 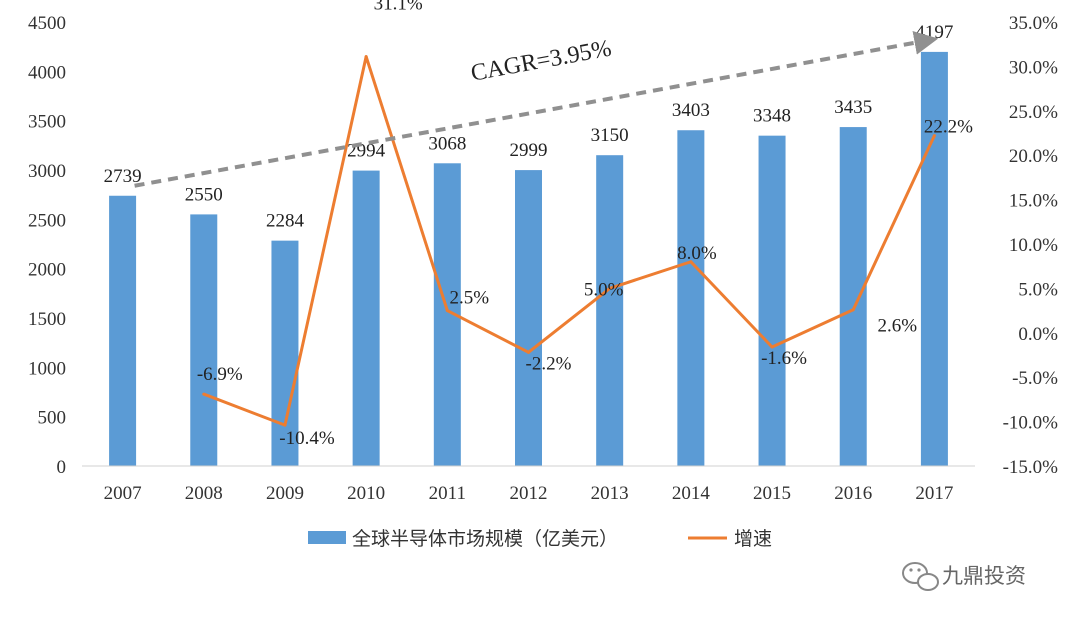 What do you see at coordinates (1033, 23) in the screenshot?
I see `right-axis-tick-label: 35.0%` at bounding box center [1033, 23].